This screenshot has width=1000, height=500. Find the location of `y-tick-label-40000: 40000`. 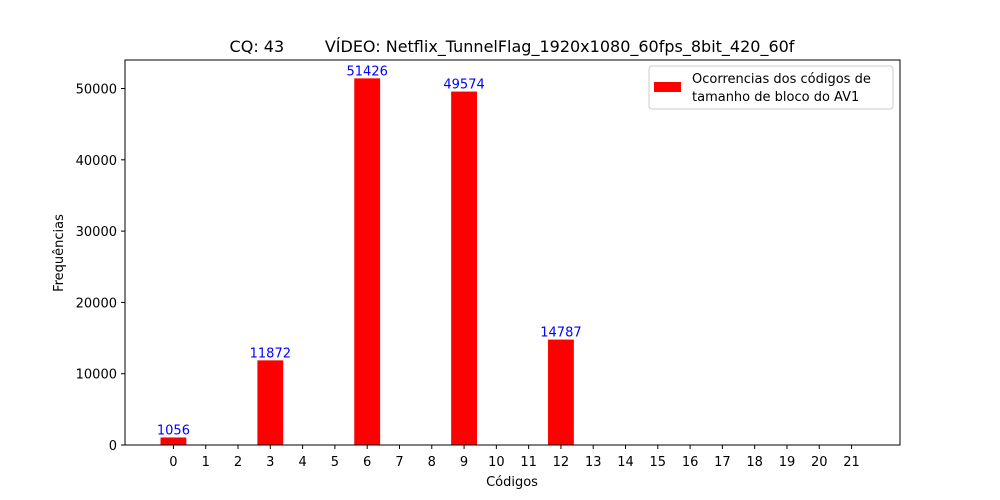

y-tick-label-40000: 40000 is located at coordinates (96, 161).